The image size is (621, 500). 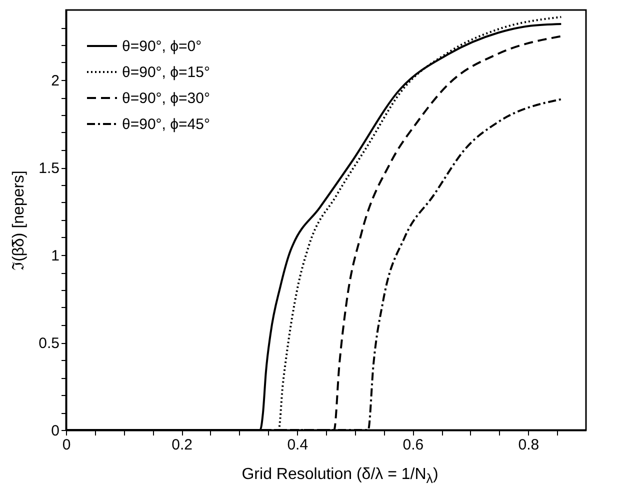 What do you see at coordinates (297, 445) in the screenshot?
I see `x-tick-label: 0.4` at bounding box center [297, 445].